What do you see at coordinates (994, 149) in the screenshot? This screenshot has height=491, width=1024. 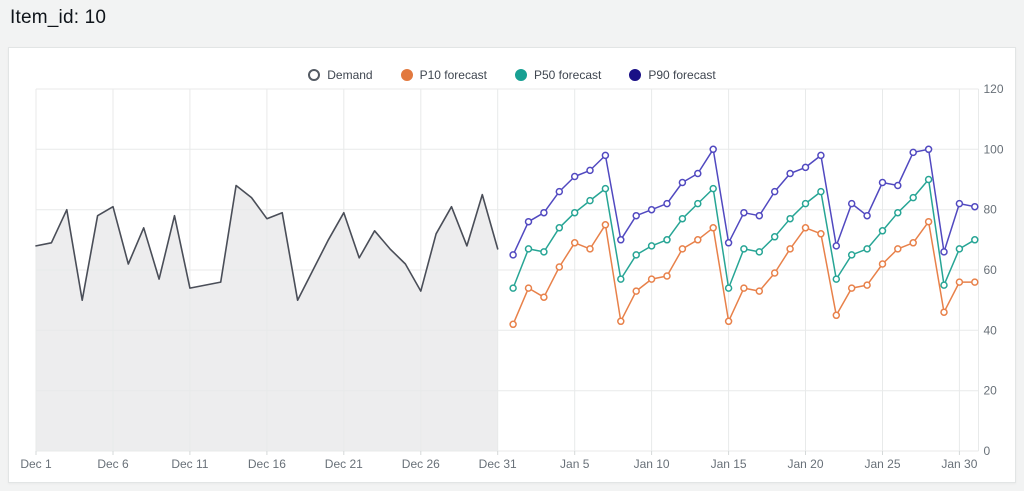 I see `y-tick-label: 100` at bounding box center [994, 149].